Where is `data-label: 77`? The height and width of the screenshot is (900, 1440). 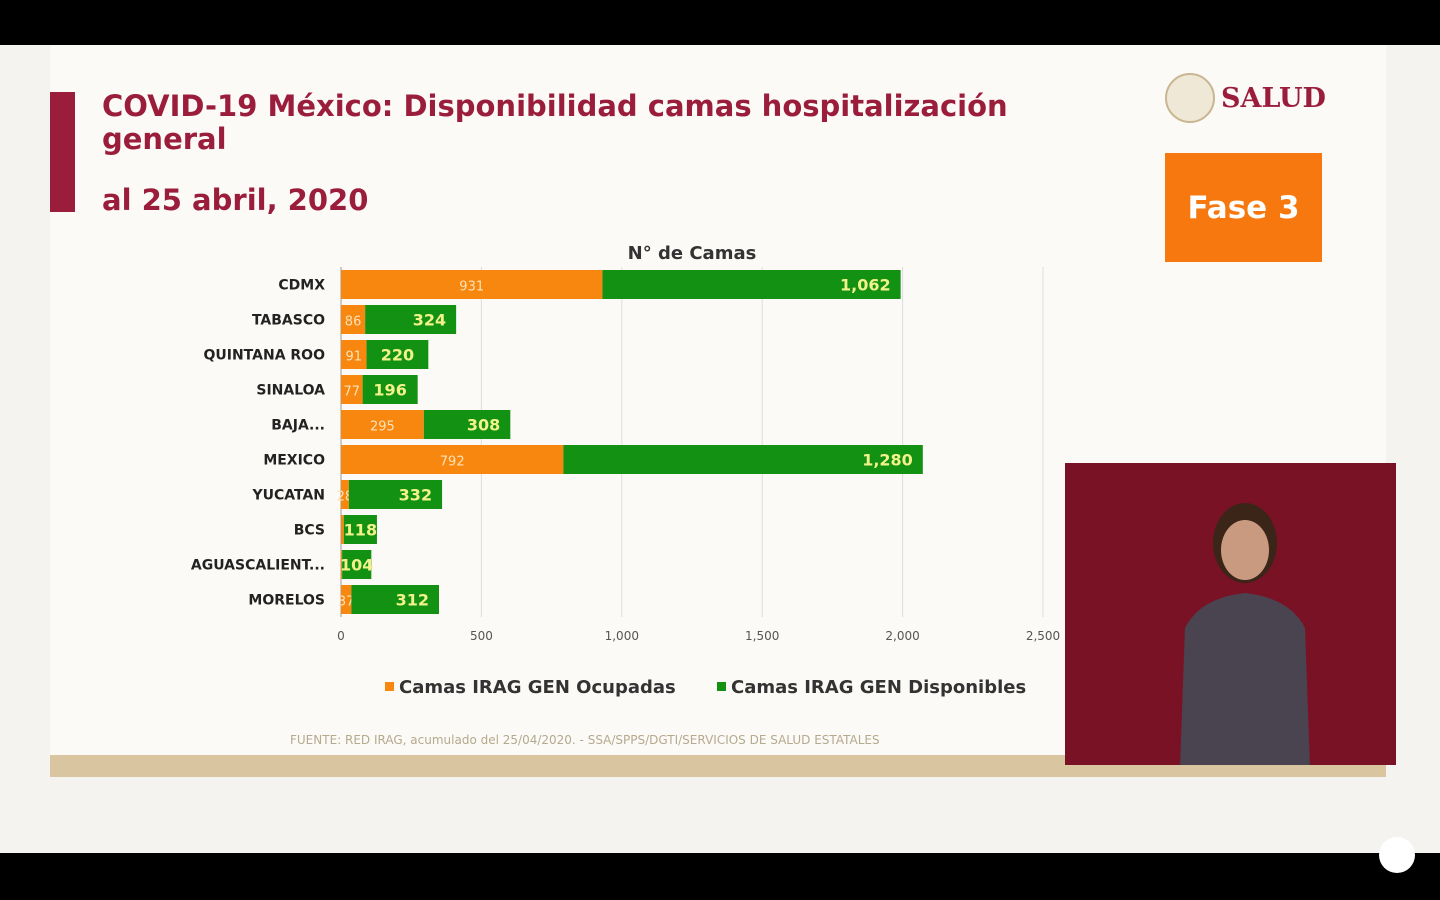
data-label: 77 is located at coordinates (352, 392).